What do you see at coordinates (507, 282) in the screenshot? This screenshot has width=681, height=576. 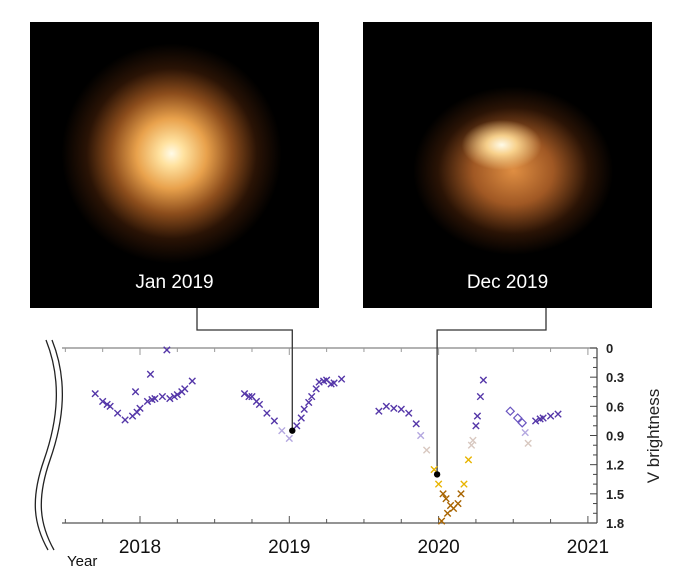 I see `image-label: Dec 2019` at bounding box center [507, 282].